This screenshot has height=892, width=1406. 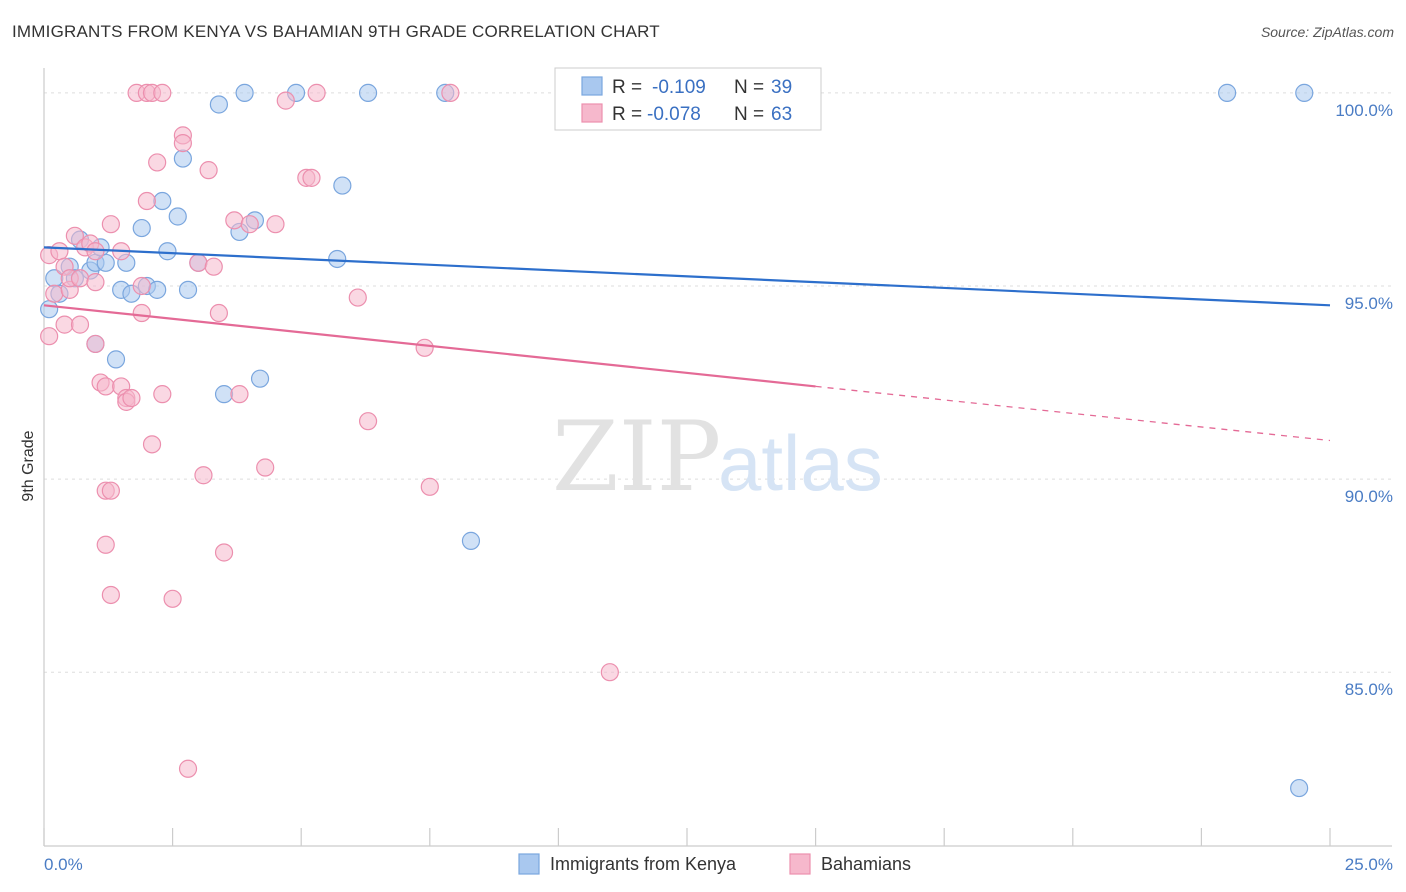 I want to click on legend-n-label-kenya: N =, so click(x=749, y=87).